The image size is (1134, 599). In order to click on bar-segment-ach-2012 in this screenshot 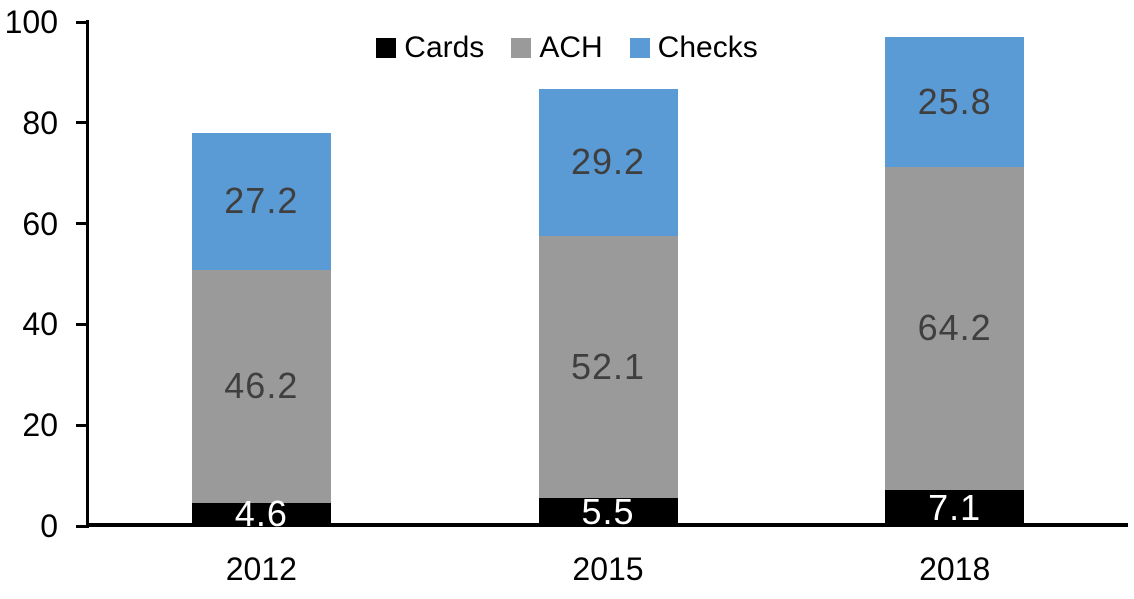, I will do `click(261, 386)`.